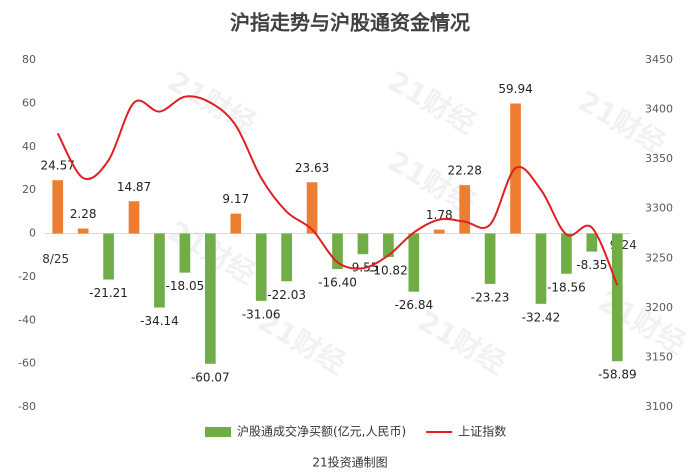 The width and height of the screenshot is (700, 475). I want to click on y-tick-label: 60, so click(29, 102).